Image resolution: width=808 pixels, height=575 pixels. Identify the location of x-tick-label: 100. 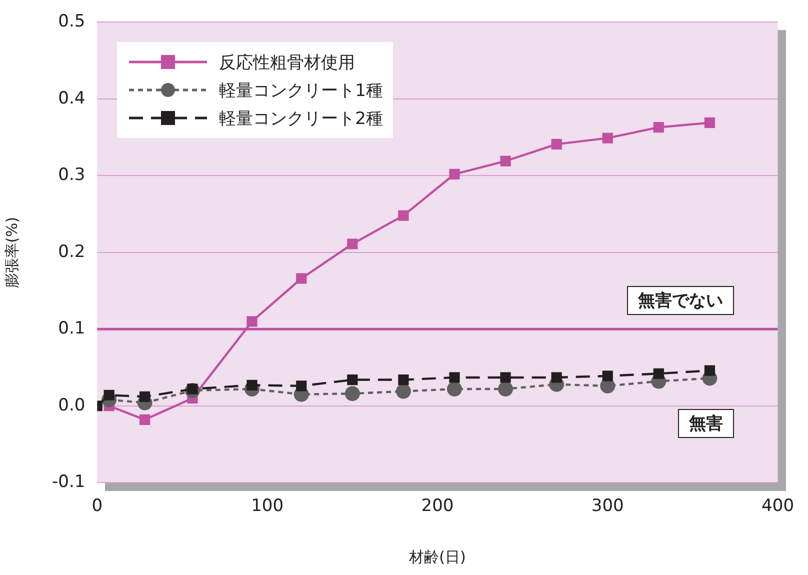
(267, 506).